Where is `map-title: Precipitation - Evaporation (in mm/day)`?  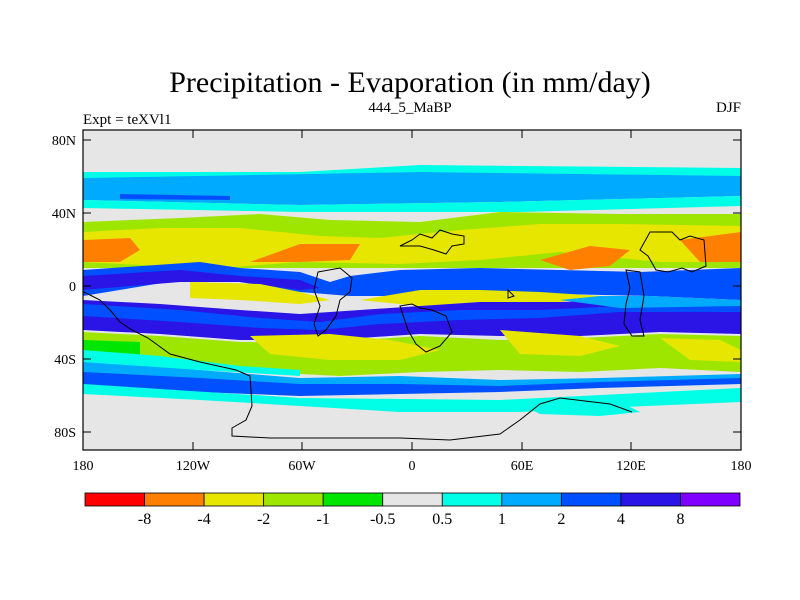
map-title: Precipitation - Evaporation (in mm/day) is located at coordinates (410, 82).